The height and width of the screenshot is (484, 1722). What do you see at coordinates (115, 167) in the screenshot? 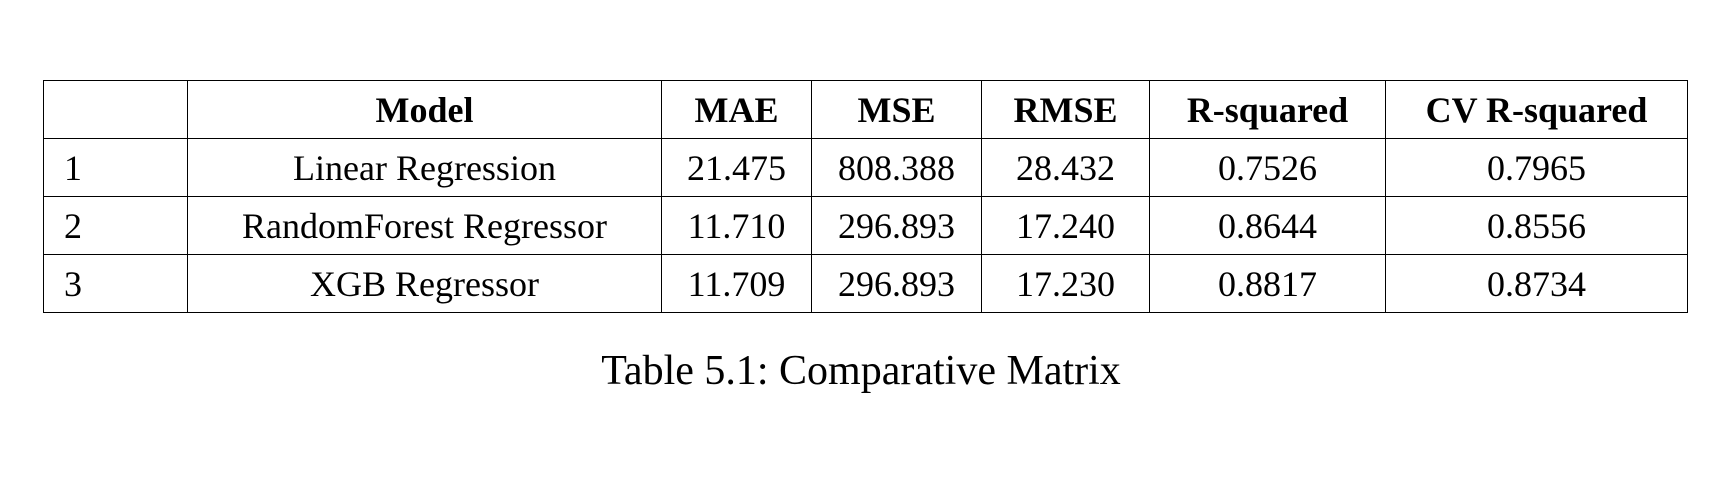
I see `row-index: 1` at bounding box center [115, 167].